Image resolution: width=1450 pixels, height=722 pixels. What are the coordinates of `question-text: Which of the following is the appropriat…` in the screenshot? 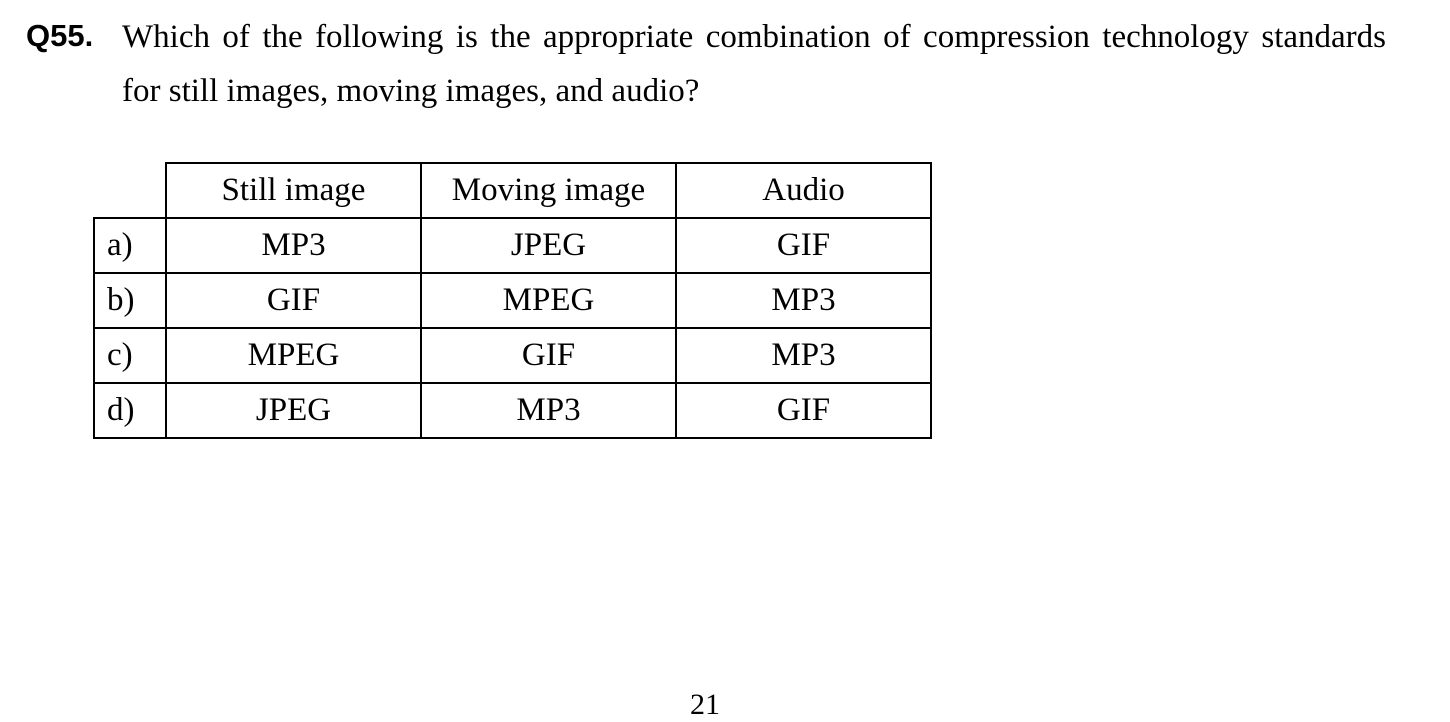 It's located at (754, 64).